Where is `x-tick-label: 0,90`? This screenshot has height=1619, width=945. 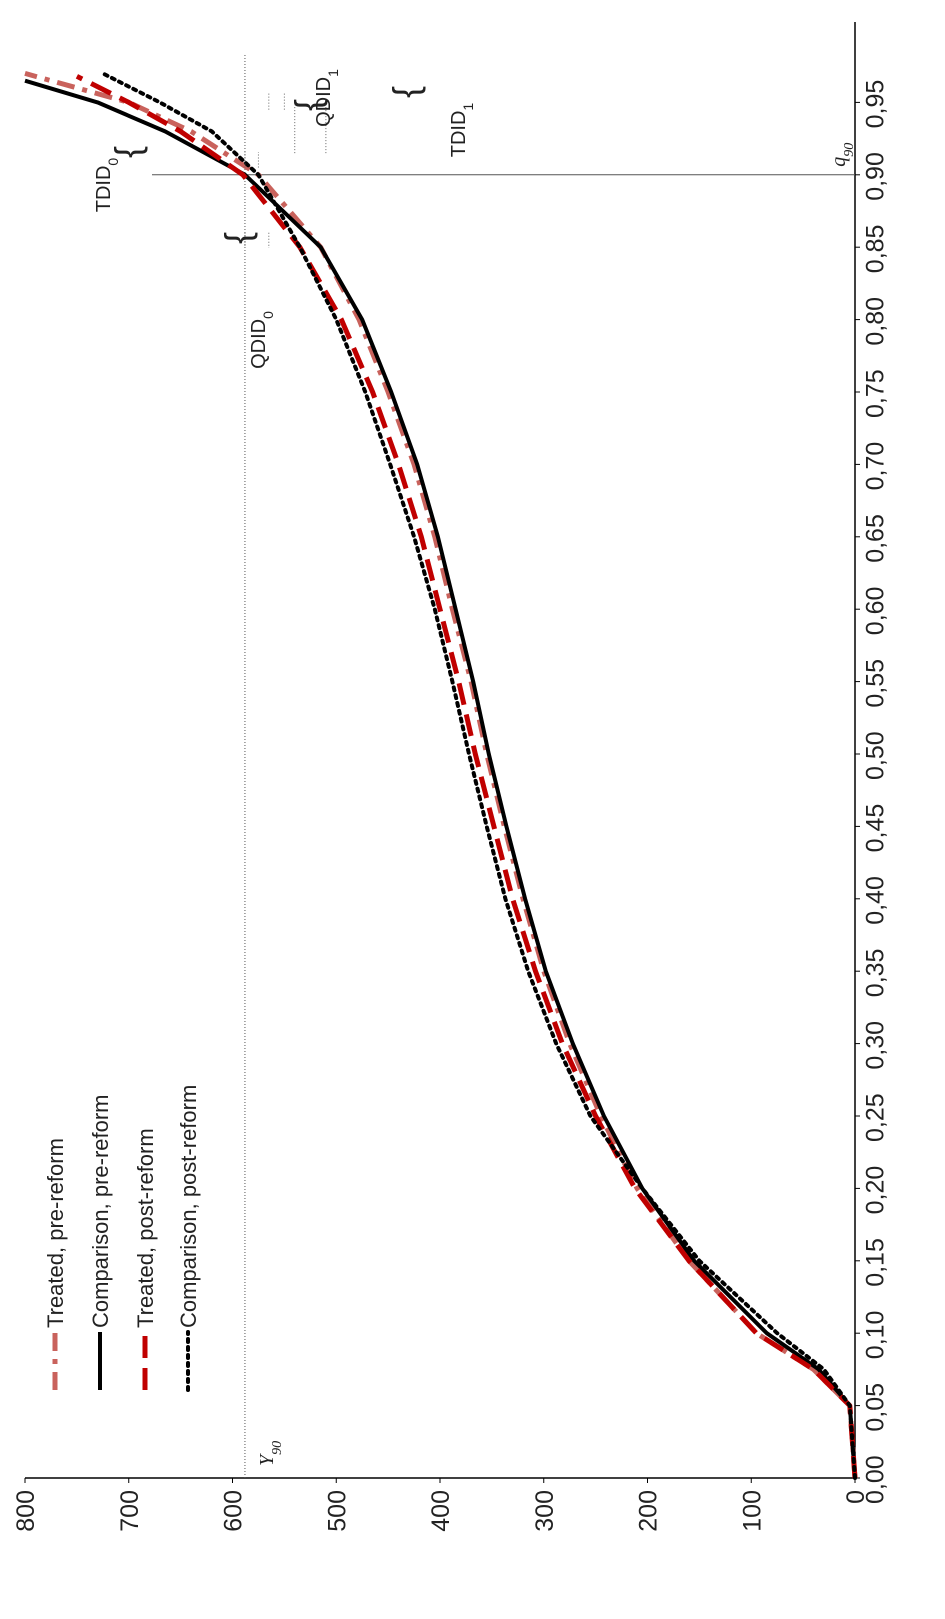
x-tick-label: 0,90 is located at coordinates (876, 176).